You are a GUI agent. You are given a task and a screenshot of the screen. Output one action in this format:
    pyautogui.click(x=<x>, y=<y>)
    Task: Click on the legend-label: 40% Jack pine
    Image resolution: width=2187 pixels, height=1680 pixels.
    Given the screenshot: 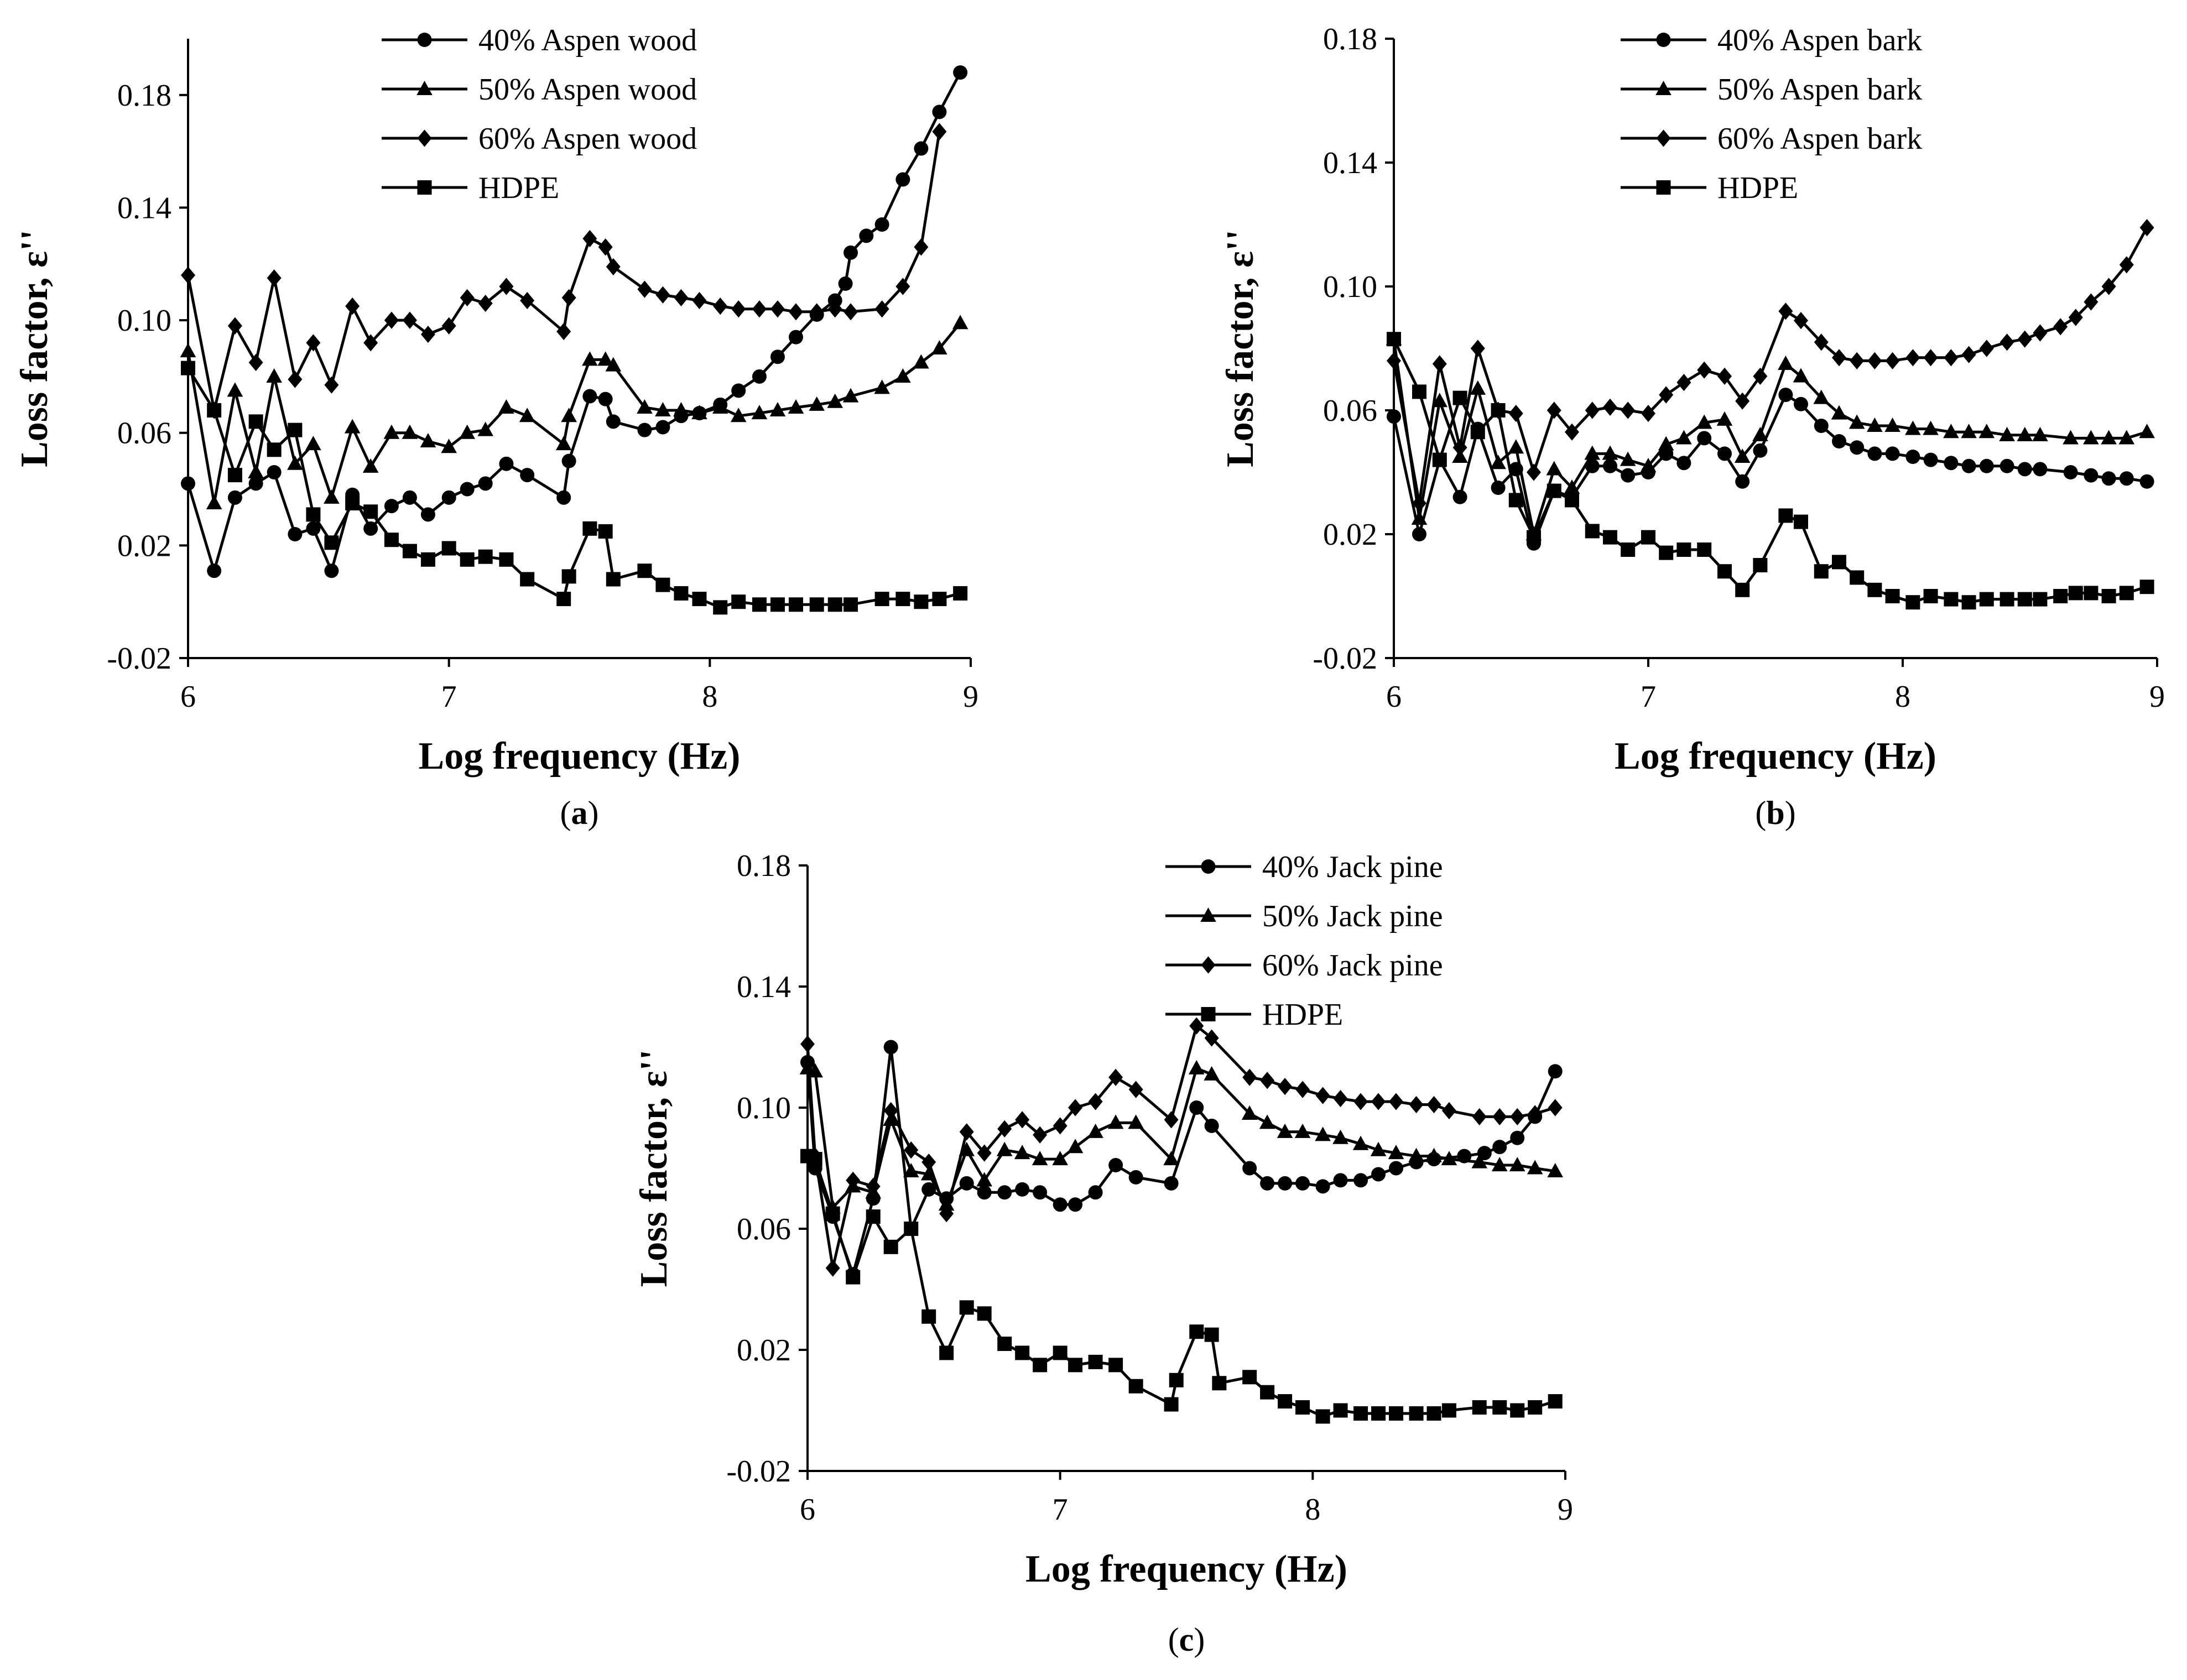 What is the action you would take?
    pyautogui.click(x=1352, y=867)
    